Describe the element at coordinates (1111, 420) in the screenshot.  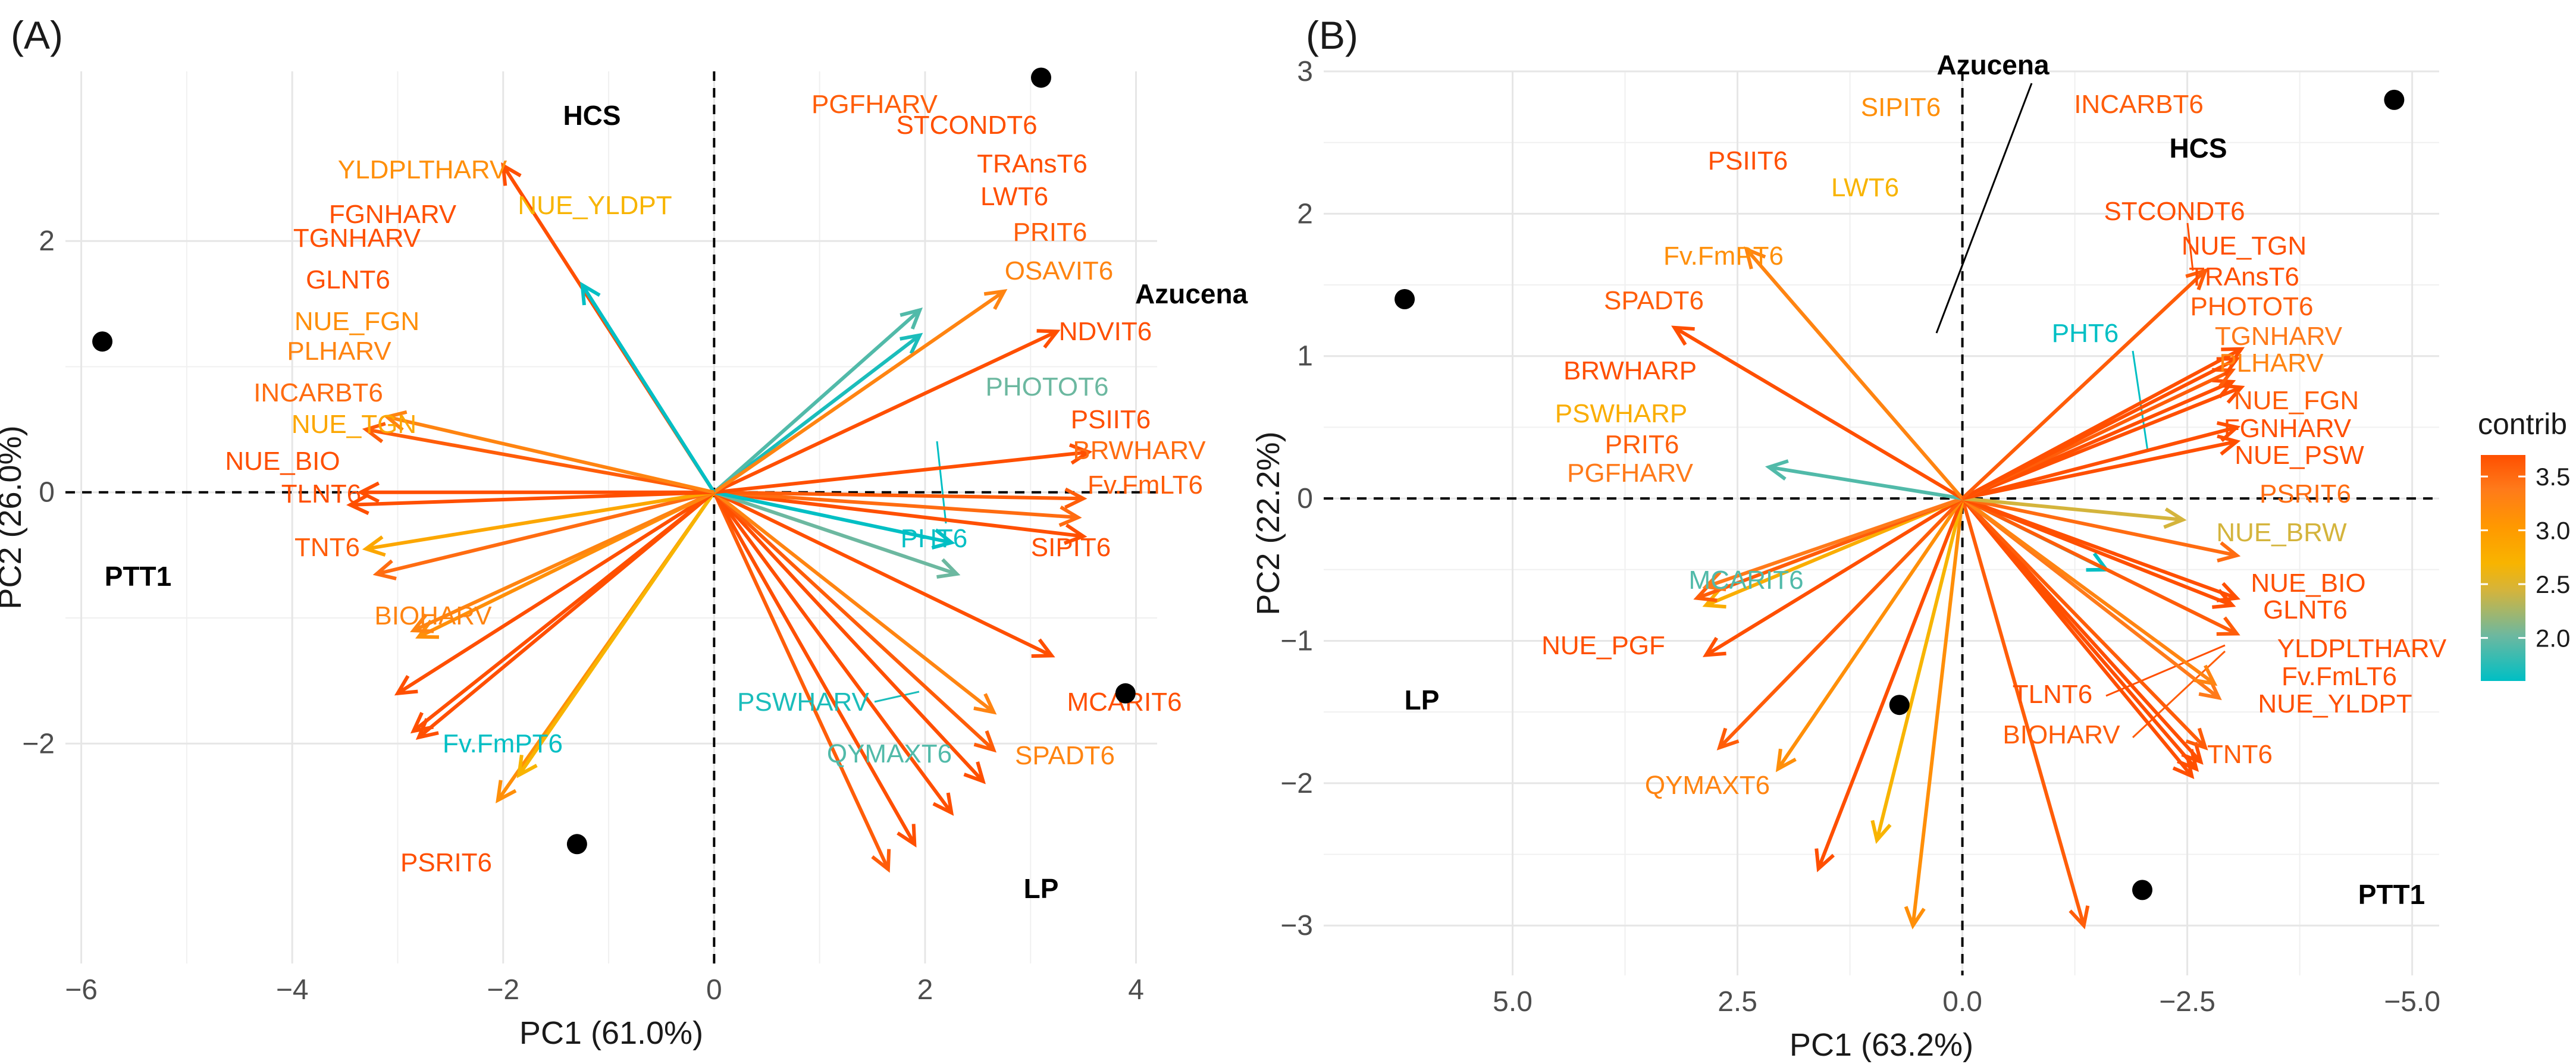
I see `panel-a-variable-label-psiit6: PSIIT6` at that location.